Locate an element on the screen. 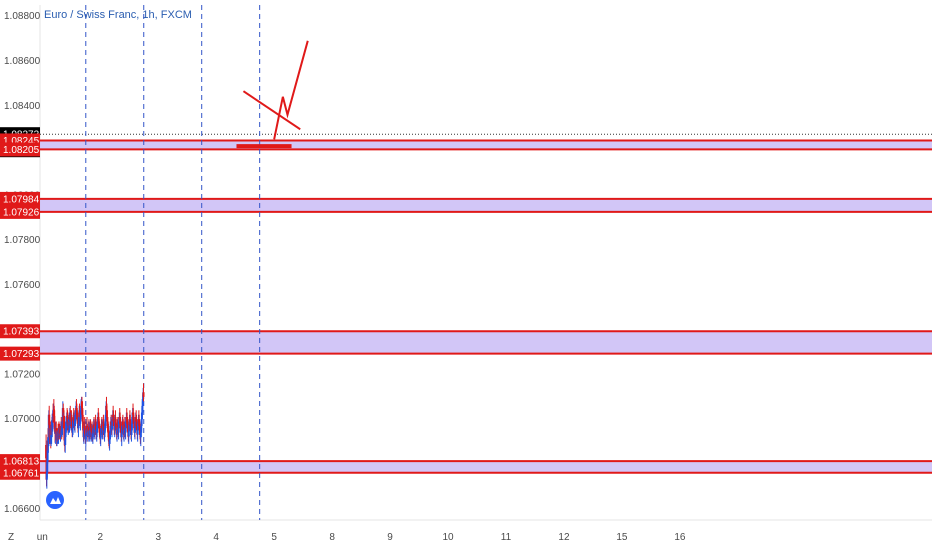  x-tick-label: 3 is located at coordinates (158, 537).